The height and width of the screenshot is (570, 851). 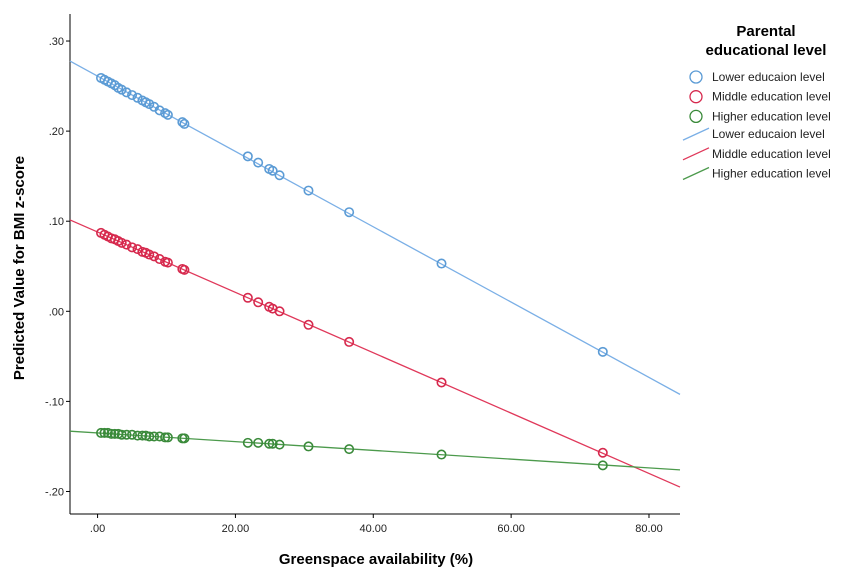 I want to click on x-tick-label: .00, so click(x=97, y=529).